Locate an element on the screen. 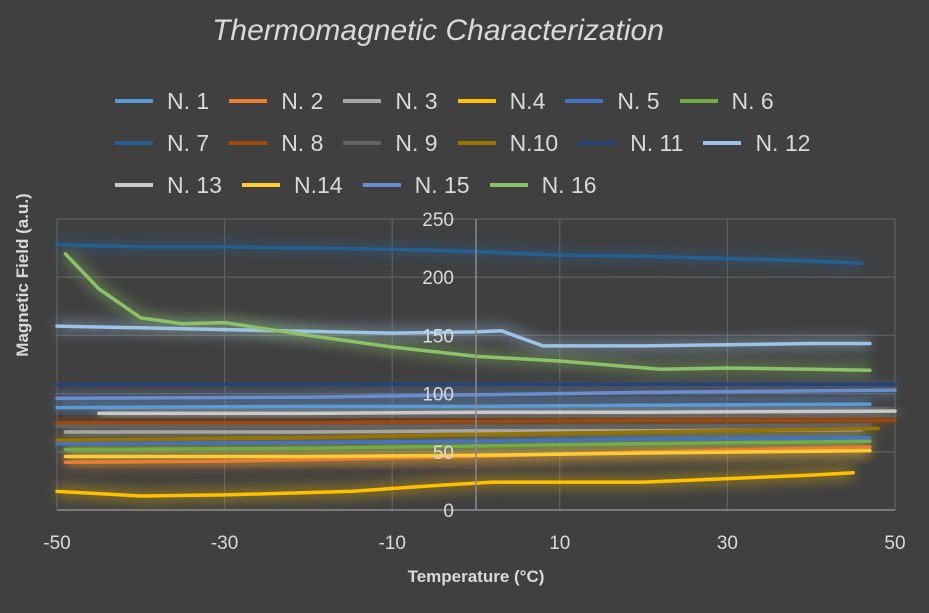 The image size is (929, 613). legend-item: N. 5 is located at coordinates (612, 101).